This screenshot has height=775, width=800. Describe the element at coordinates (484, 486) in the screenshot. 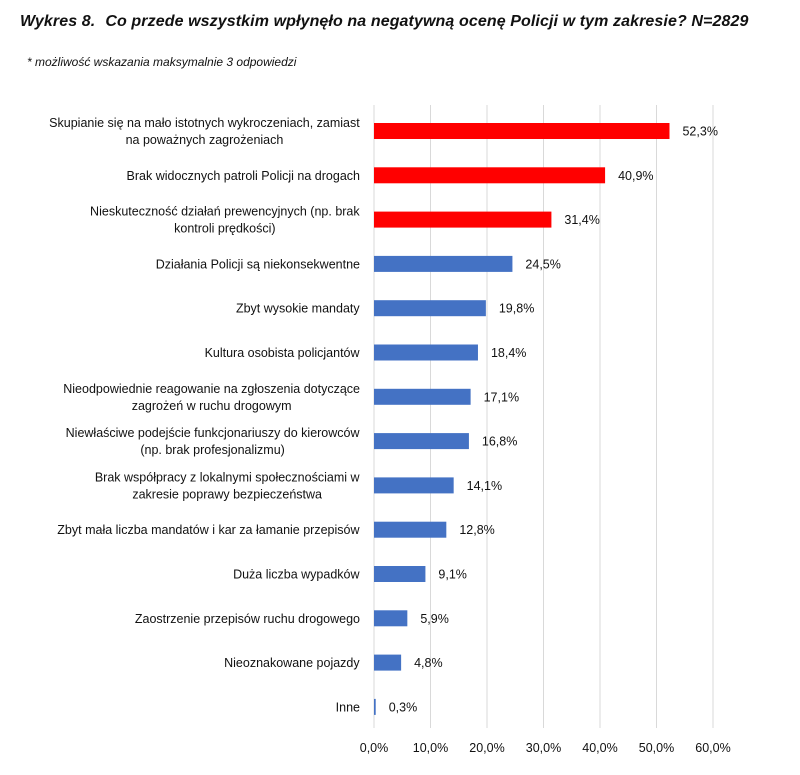

I see `value-label: 14,1%` at that location.